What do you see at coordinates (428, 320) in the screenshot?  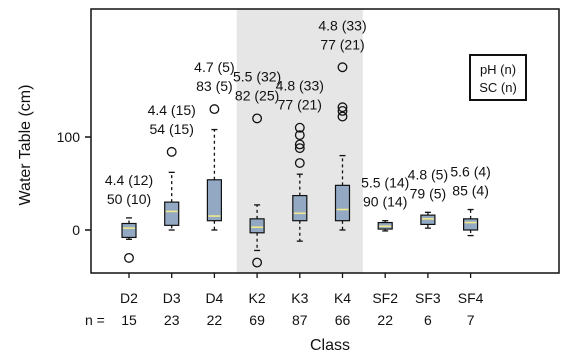 I see `n-count-label: 6` at bounding box center [428, 320].